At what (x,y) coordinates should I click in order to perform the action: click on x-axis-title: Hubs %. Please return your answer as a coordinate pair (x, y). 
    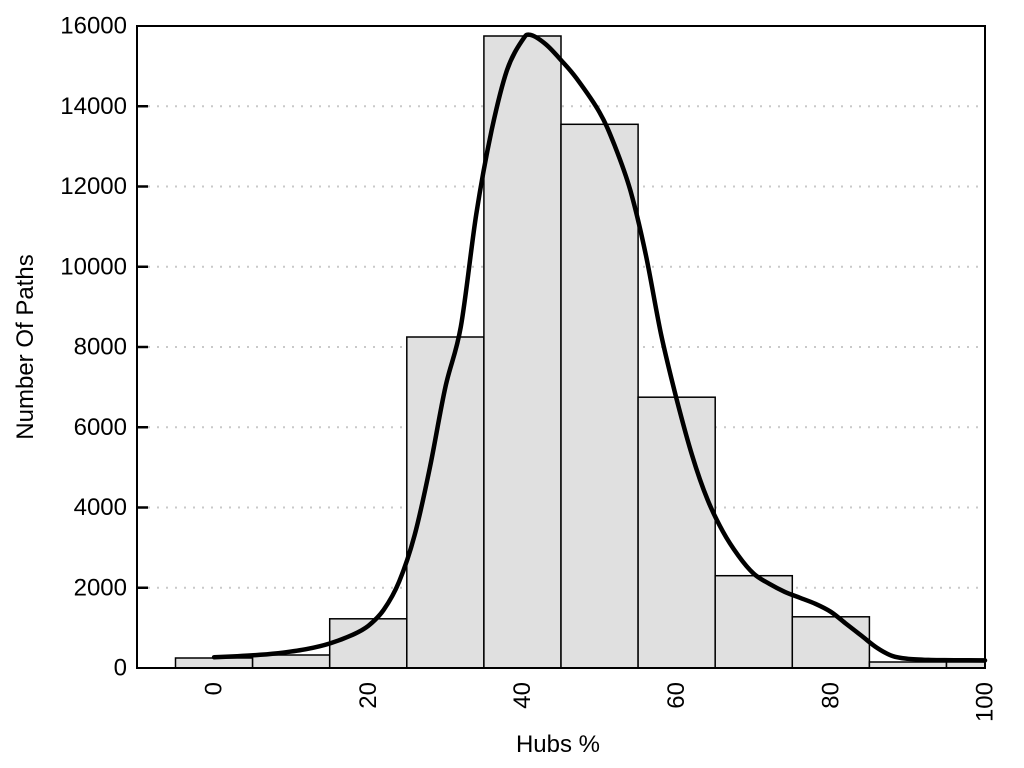
    Looking at the image, I should click on (558, 744).